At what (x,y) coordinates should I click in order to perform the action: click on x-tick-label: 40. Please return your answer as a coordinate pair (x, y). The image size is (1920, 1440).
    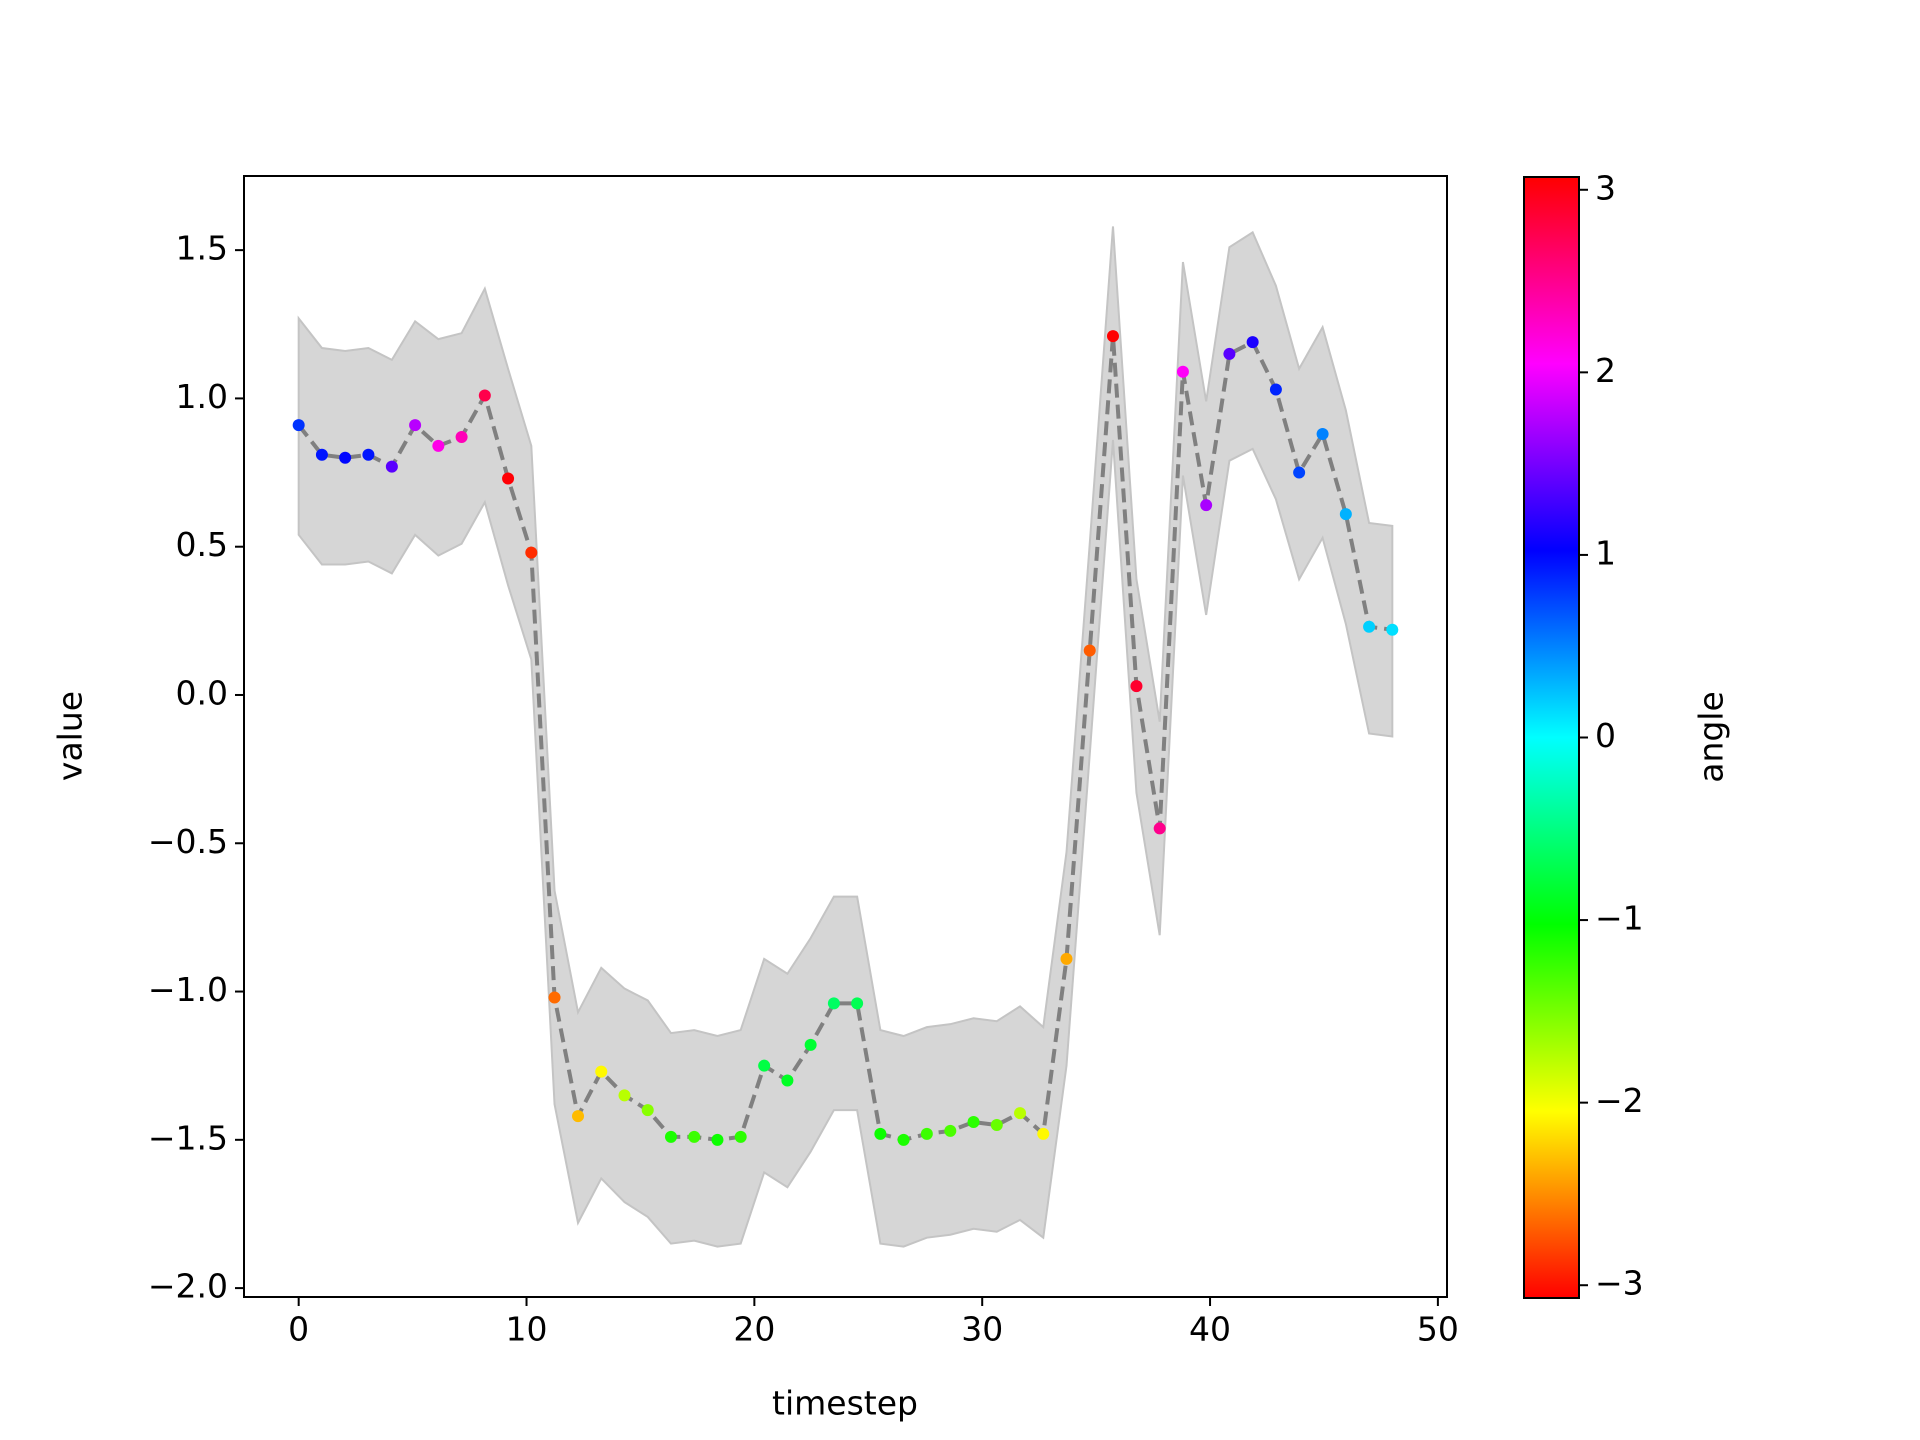
    Looking at the image, I should click on (1210, 1329).